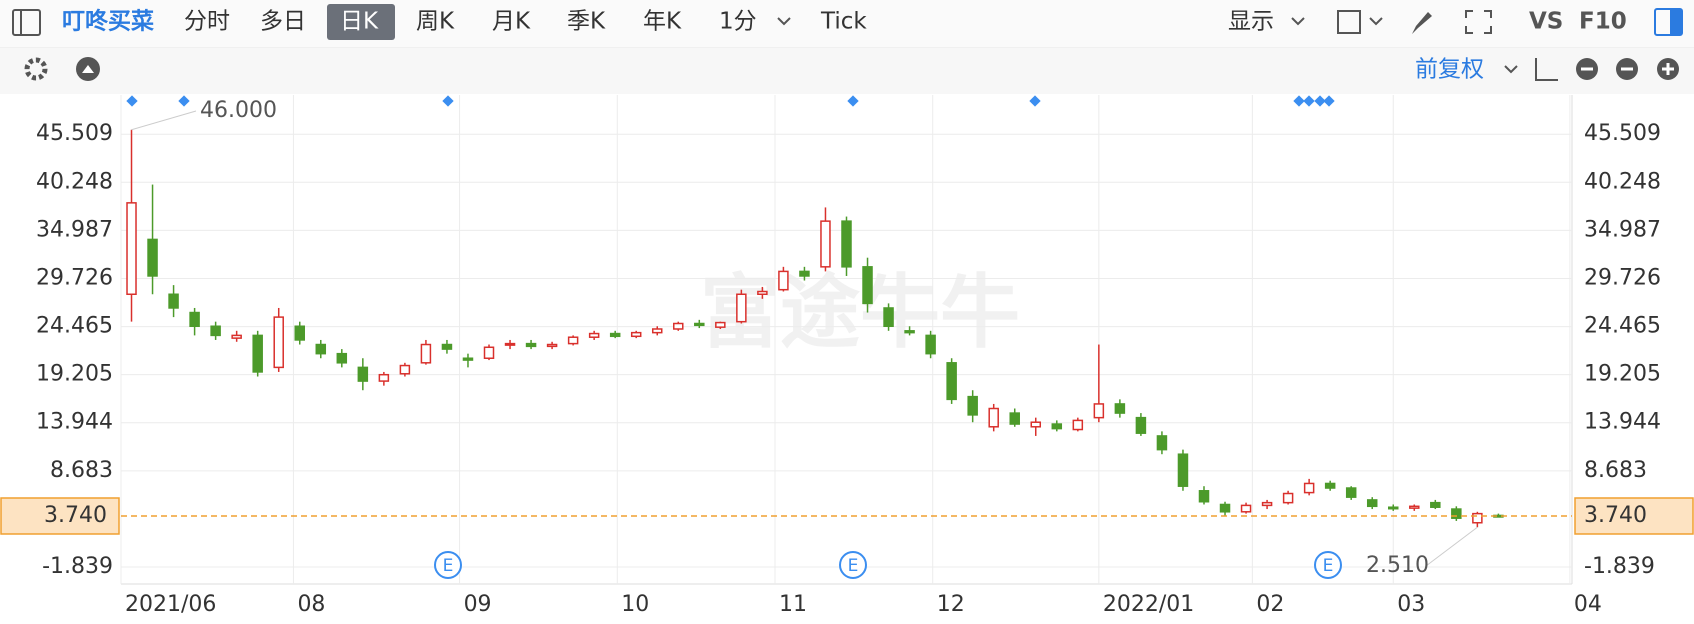 The width and height of the screenshot is (1694, 624). What do you see at coordinates (359, 22) in the screenshot?
I see `tab: 日K` at bounding box center [359, 22].